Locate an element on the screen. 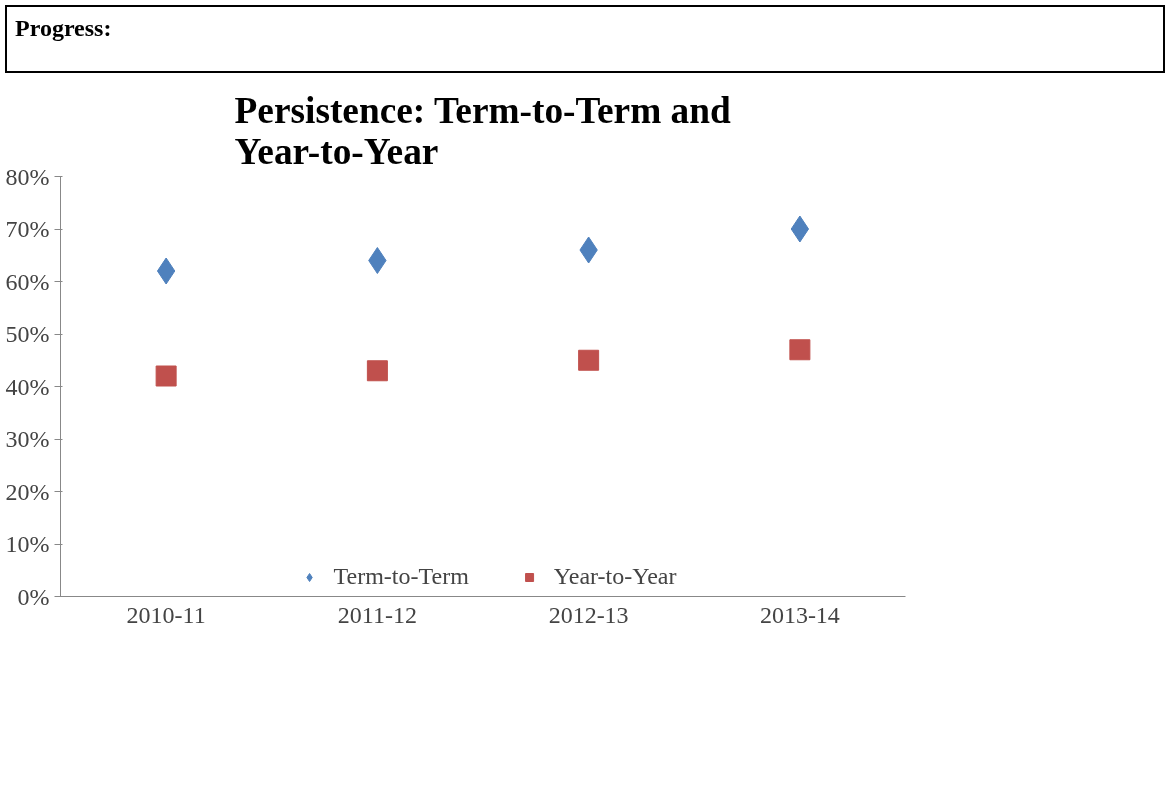 Image resolution: width=1168 pixels, height=792 pixels. text: Progress: is located at coordinates (63, 28).